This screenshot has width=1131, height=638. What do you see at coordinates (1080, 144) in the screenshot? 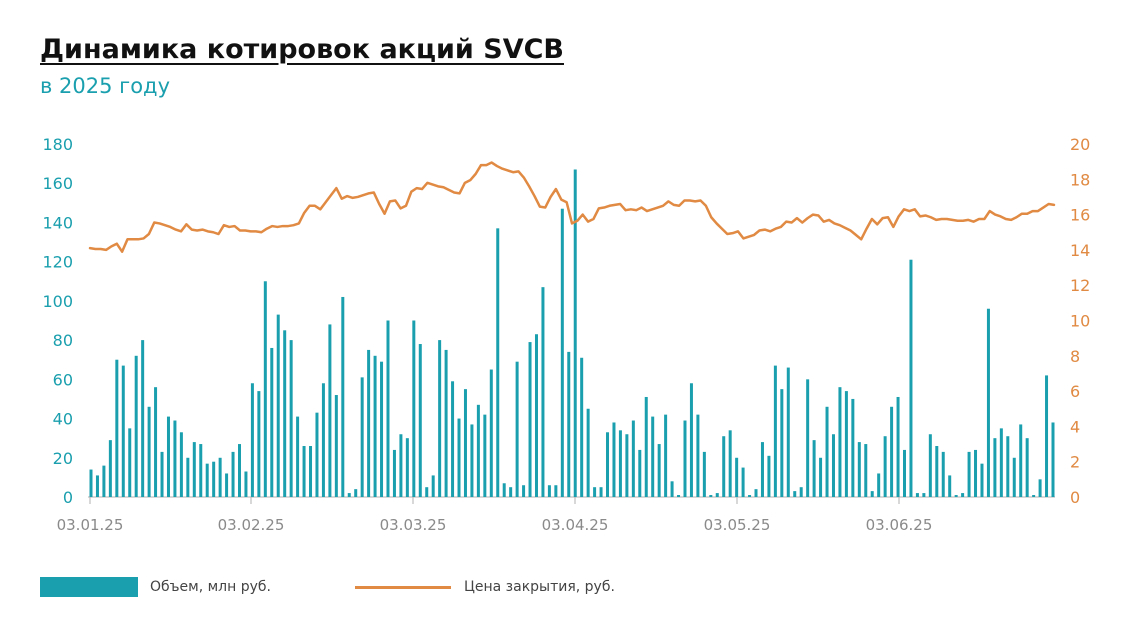
I see `y-right-tick-label: 20` at bounding box center [1080, 144].